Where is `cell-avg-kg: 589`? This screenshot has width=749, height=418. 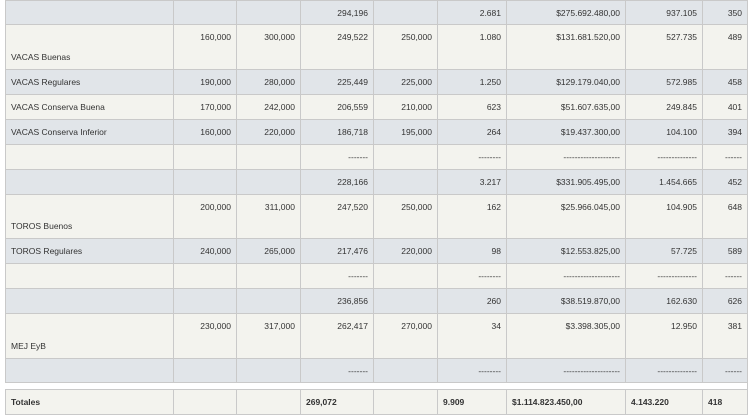
cell-avg-kg: 589 is located at coordinates (725, 251).